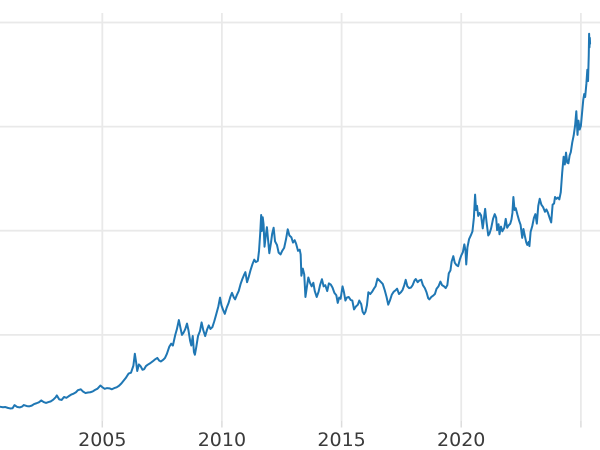  Describe the element at coordinates (281, 439) in the screenshot. I see `x-axis-tick-labels: 2005 2010 2015 2020` at that location.